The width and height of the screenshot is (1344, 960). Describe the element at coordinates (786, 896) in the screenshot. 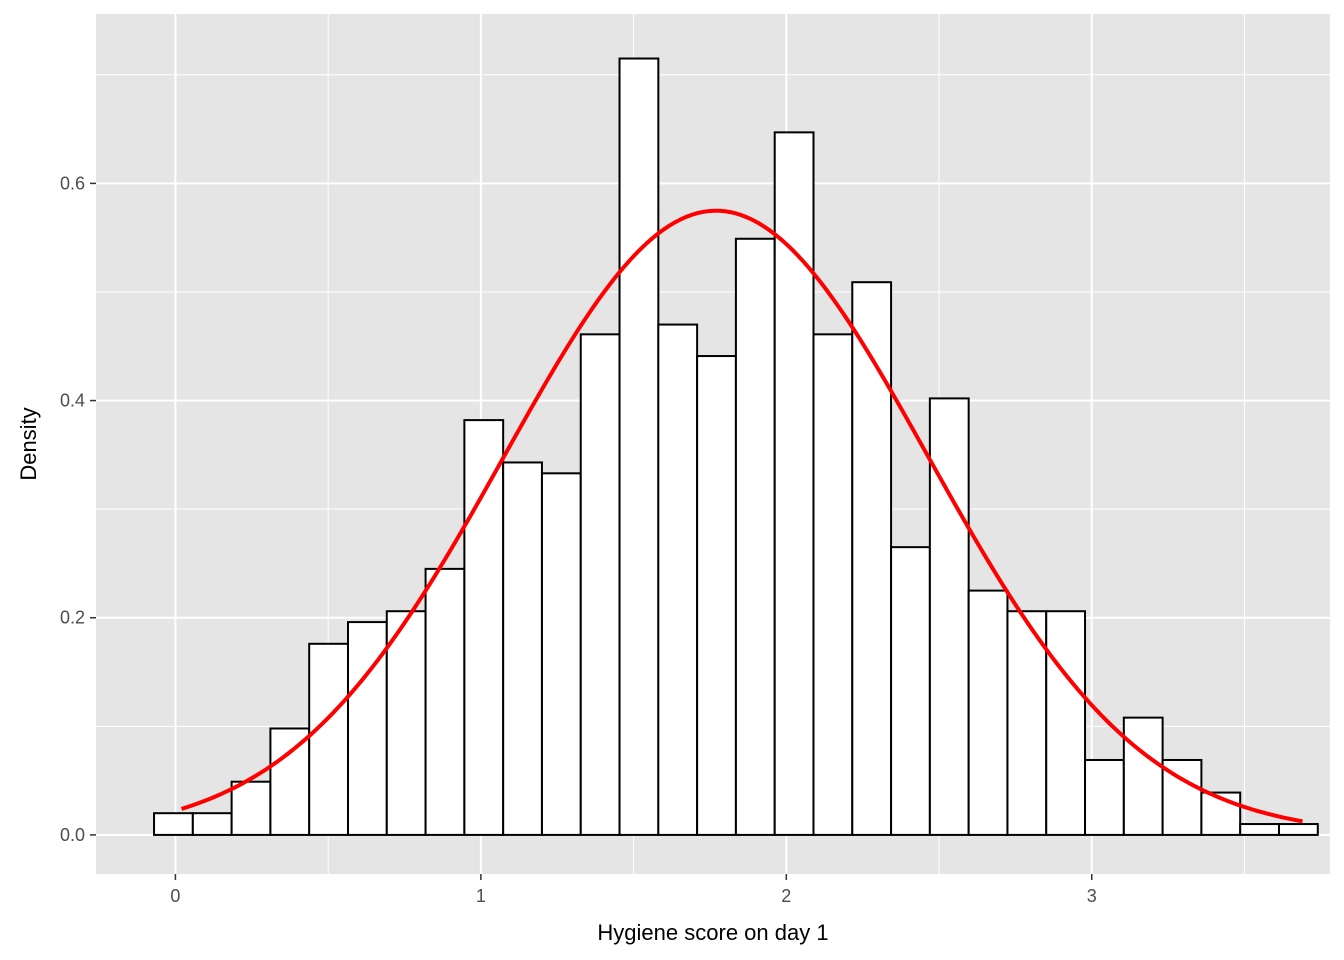

I see `x-tick-label: 2` at that location.